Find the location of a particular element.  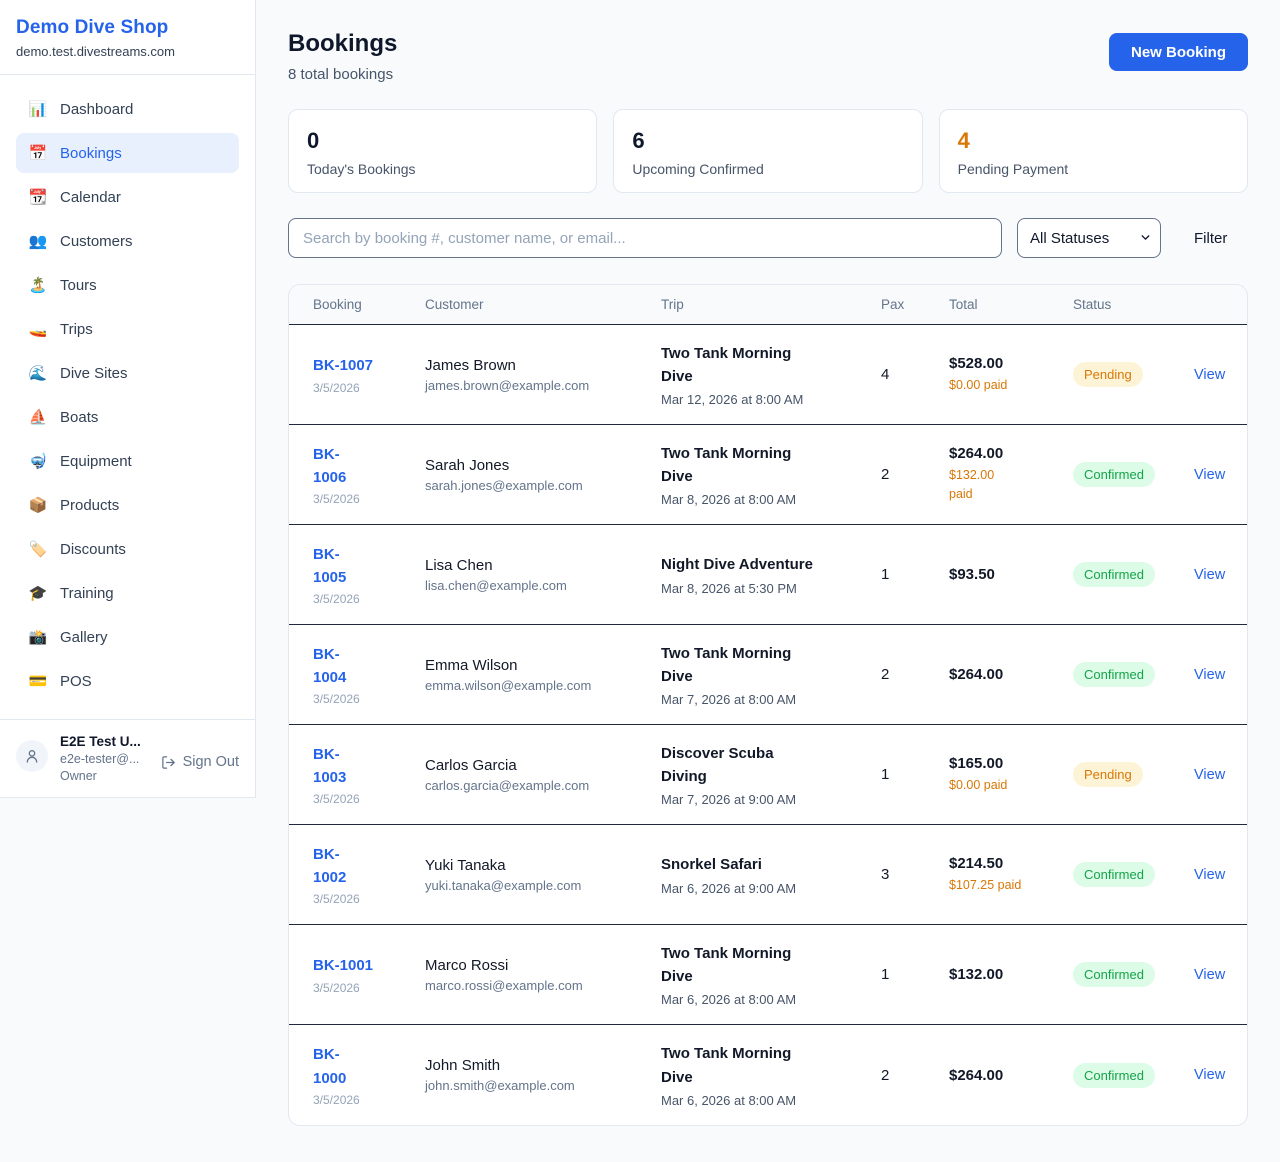

booking-id-link: BK- 1003 is located at coordinates (330, 765).